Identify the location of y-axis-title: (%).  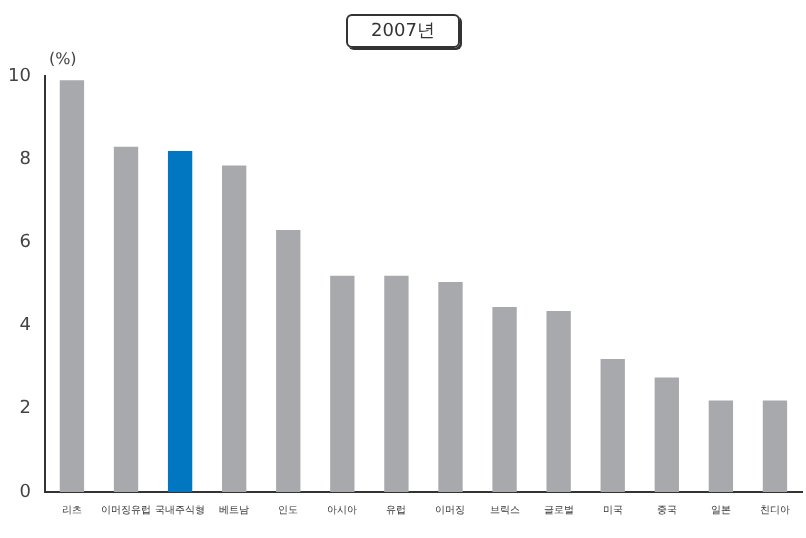
(62, 59).